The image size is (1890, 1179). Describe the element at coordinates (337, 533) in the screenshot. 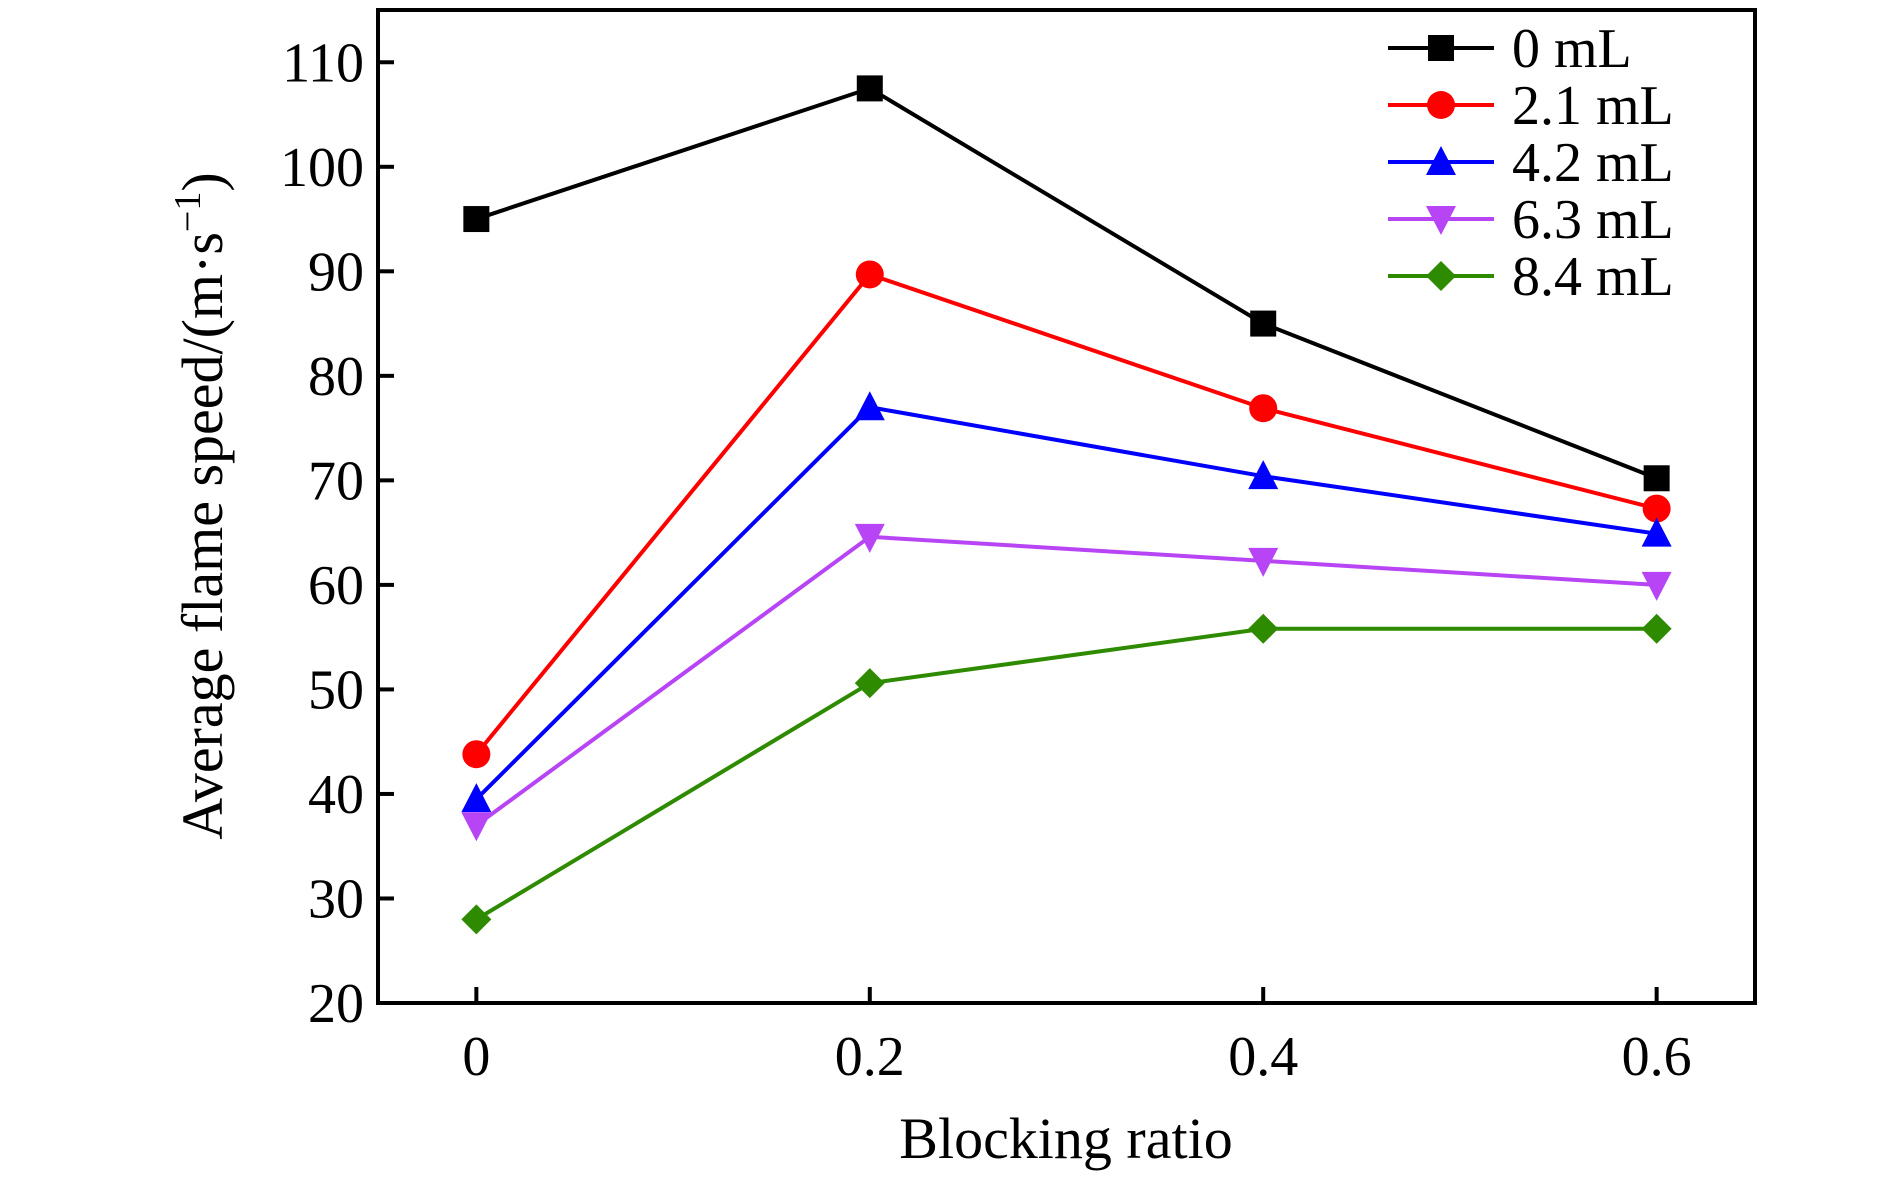

I see `y-axis: 20 30 40 50 60 70 80 90 100 110` at that location.